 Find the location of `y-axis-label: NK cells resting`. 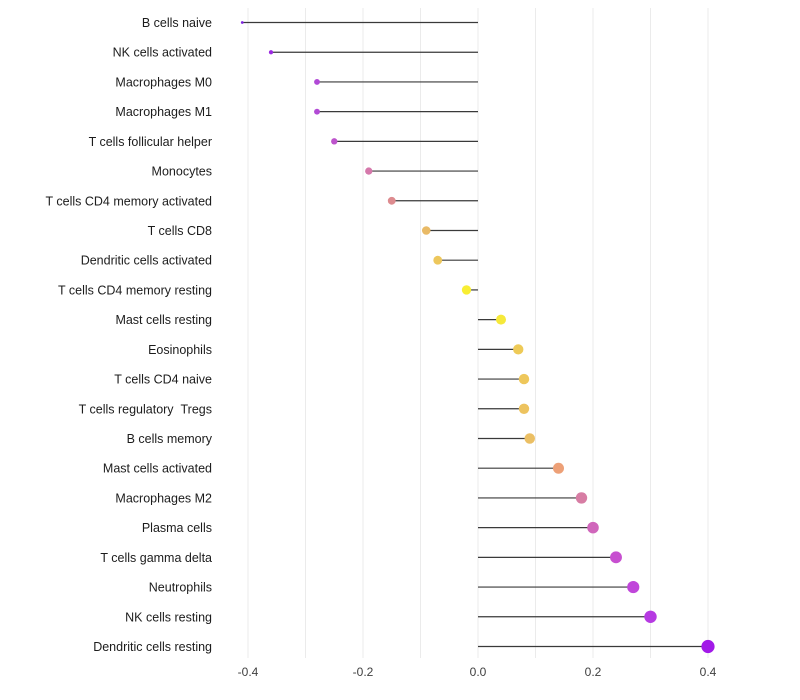

y-axis-label: NK cells resting is located at coordinates (168, 617).